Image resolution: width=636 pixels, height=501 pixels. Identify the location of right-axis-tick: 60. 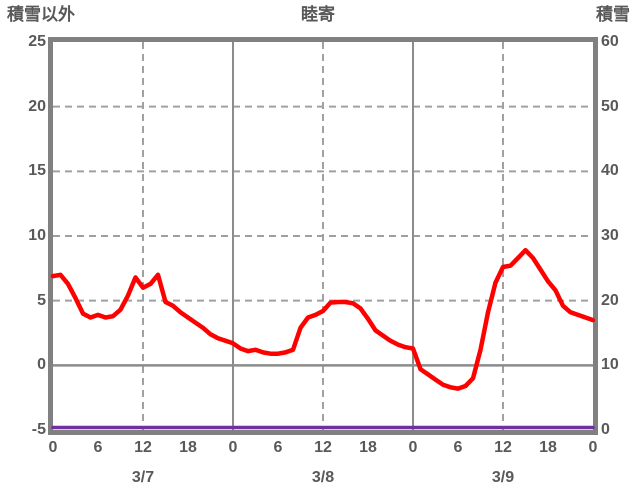
(610, 41).